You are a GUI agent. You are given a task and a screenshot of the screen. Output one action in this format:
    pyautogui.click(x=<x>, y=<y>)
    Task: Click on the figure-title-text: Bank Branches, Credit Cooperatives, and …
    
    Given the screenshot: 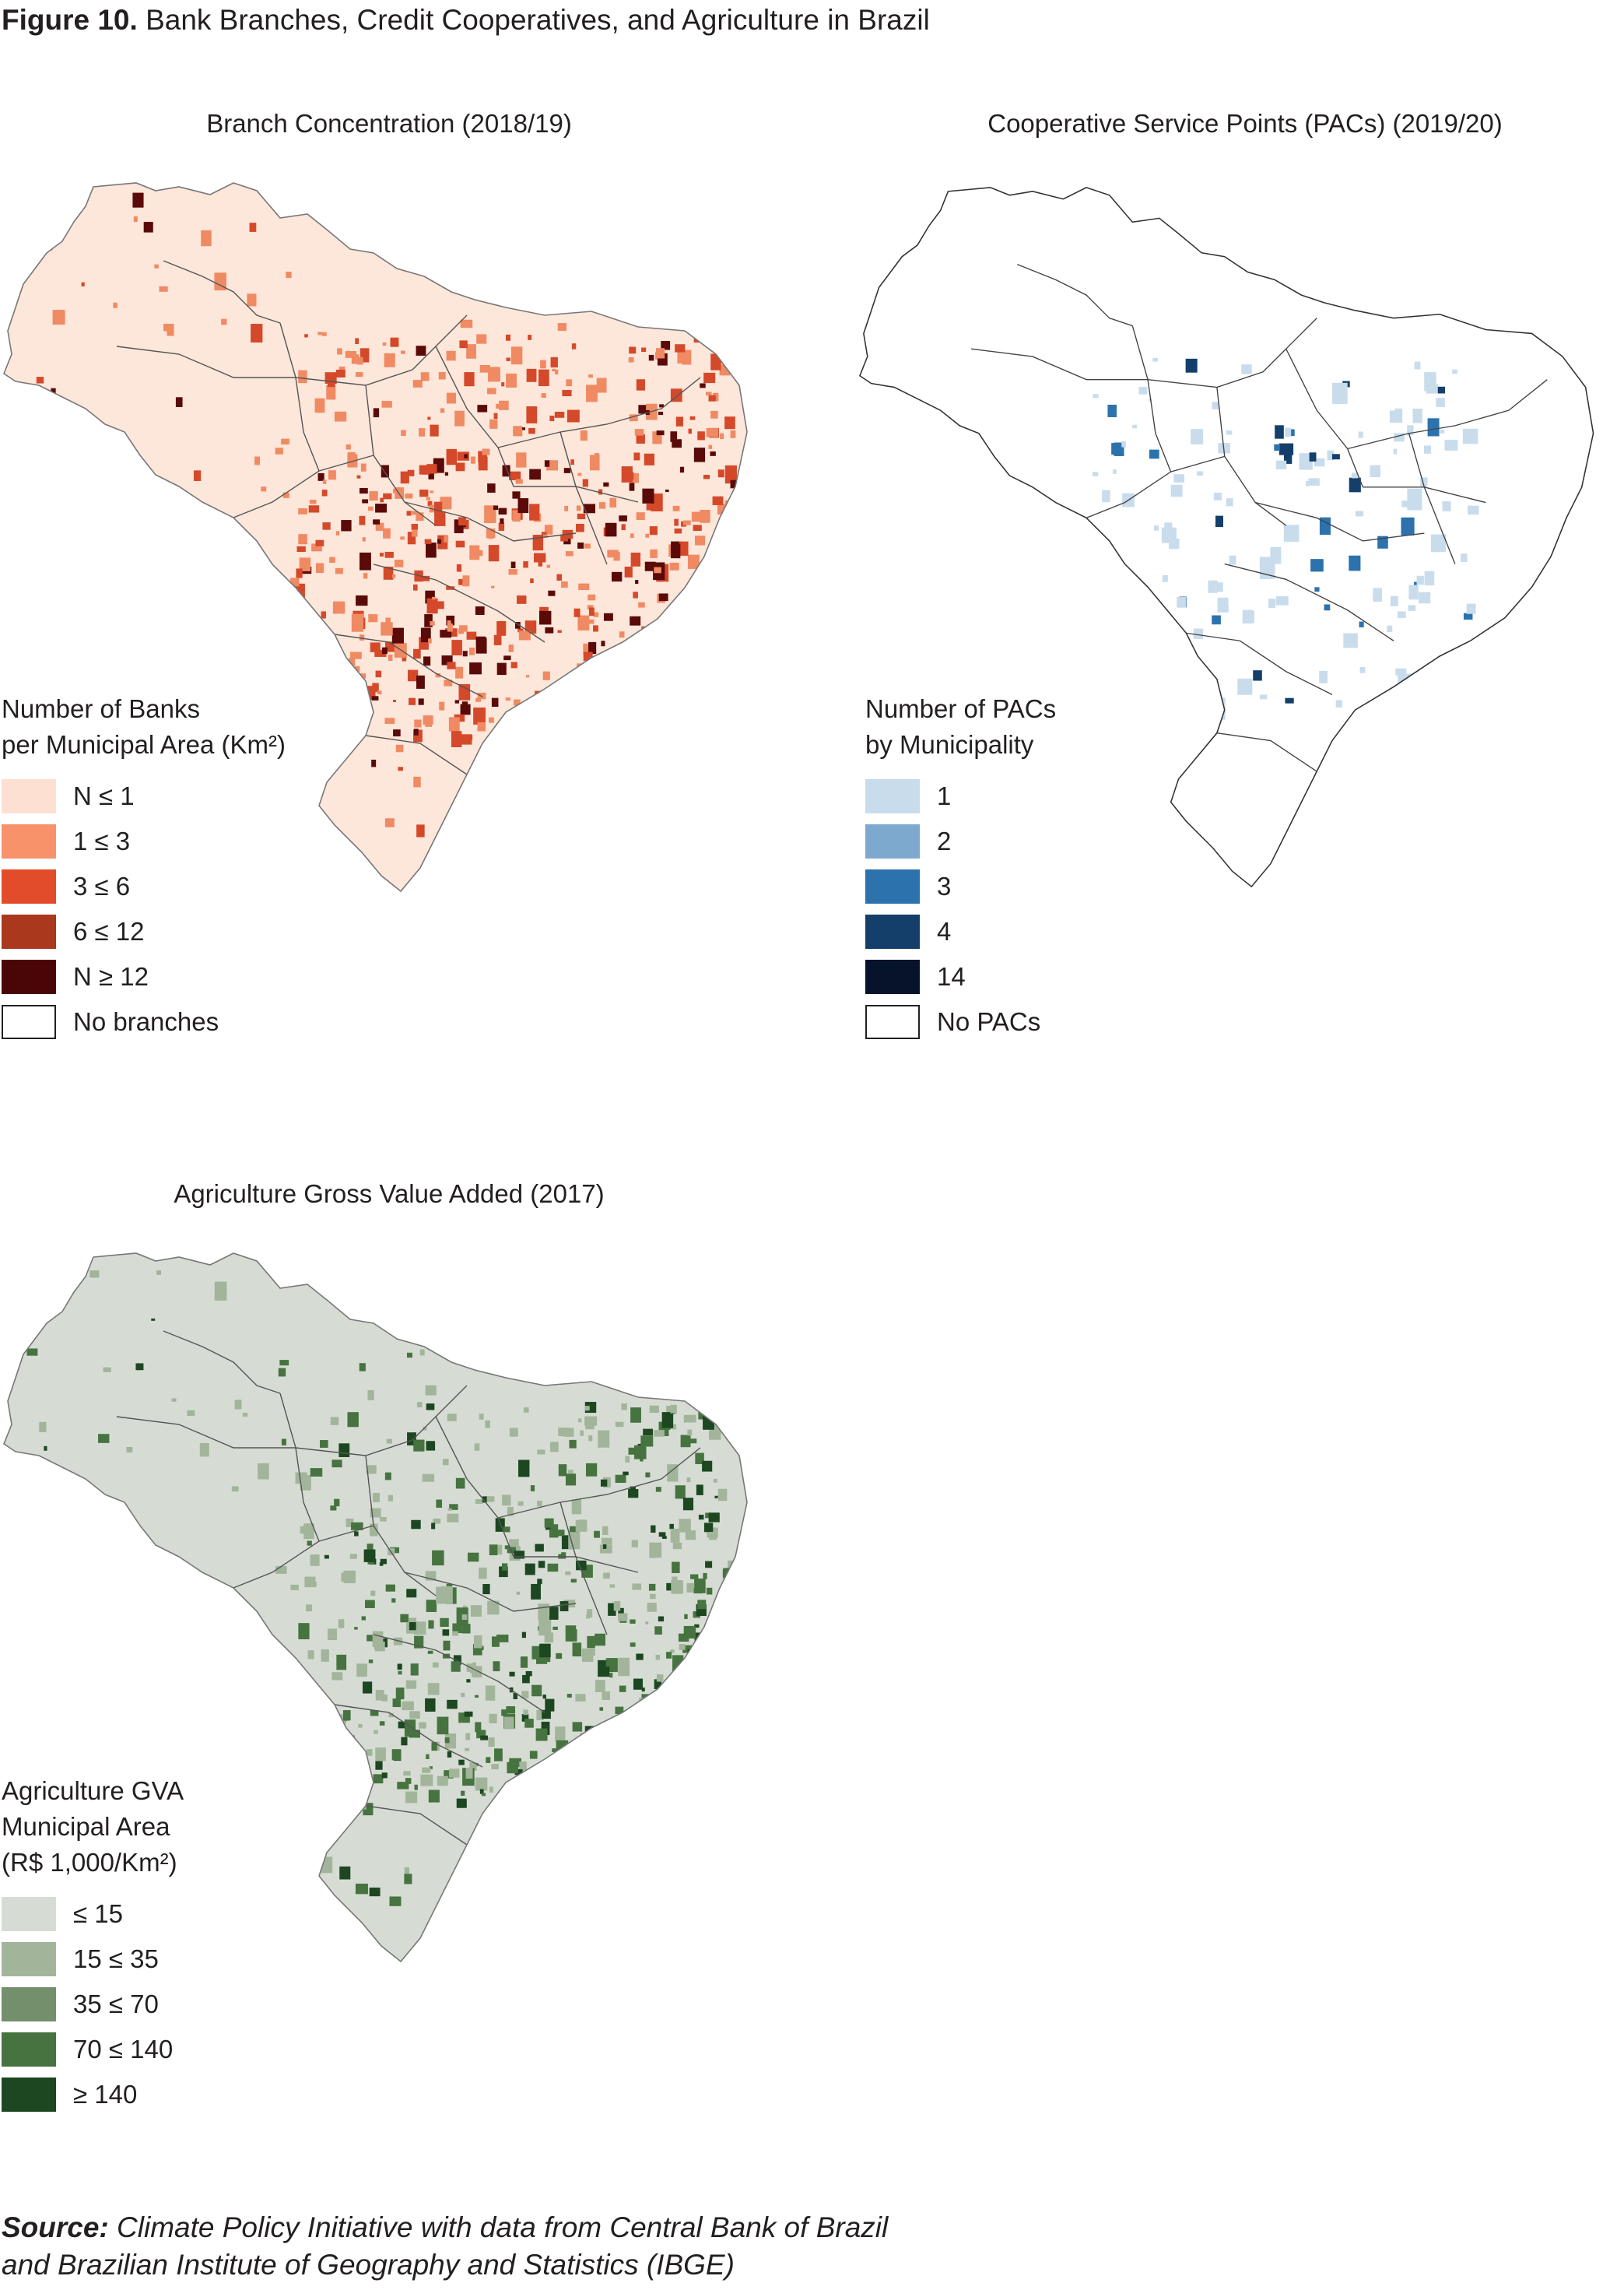 What is the action you would take?
    pyautogui.click(x=538, y=20)
    